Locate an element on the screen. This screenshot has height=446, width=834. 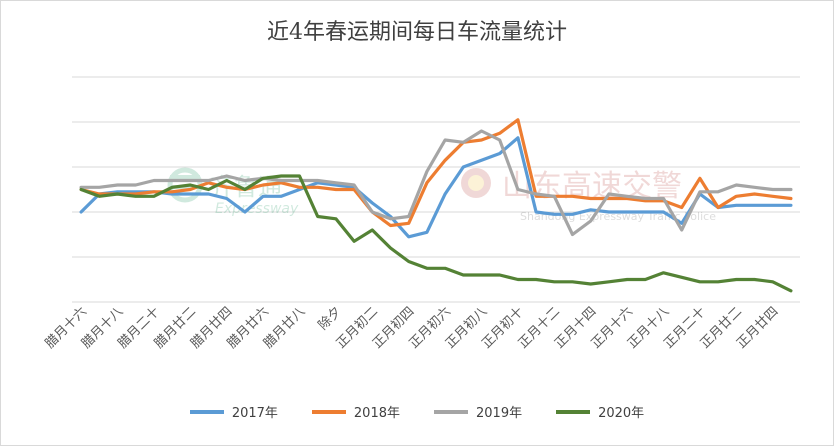
legend-item-2019: 2019年 is located at coordinates (478, 411).